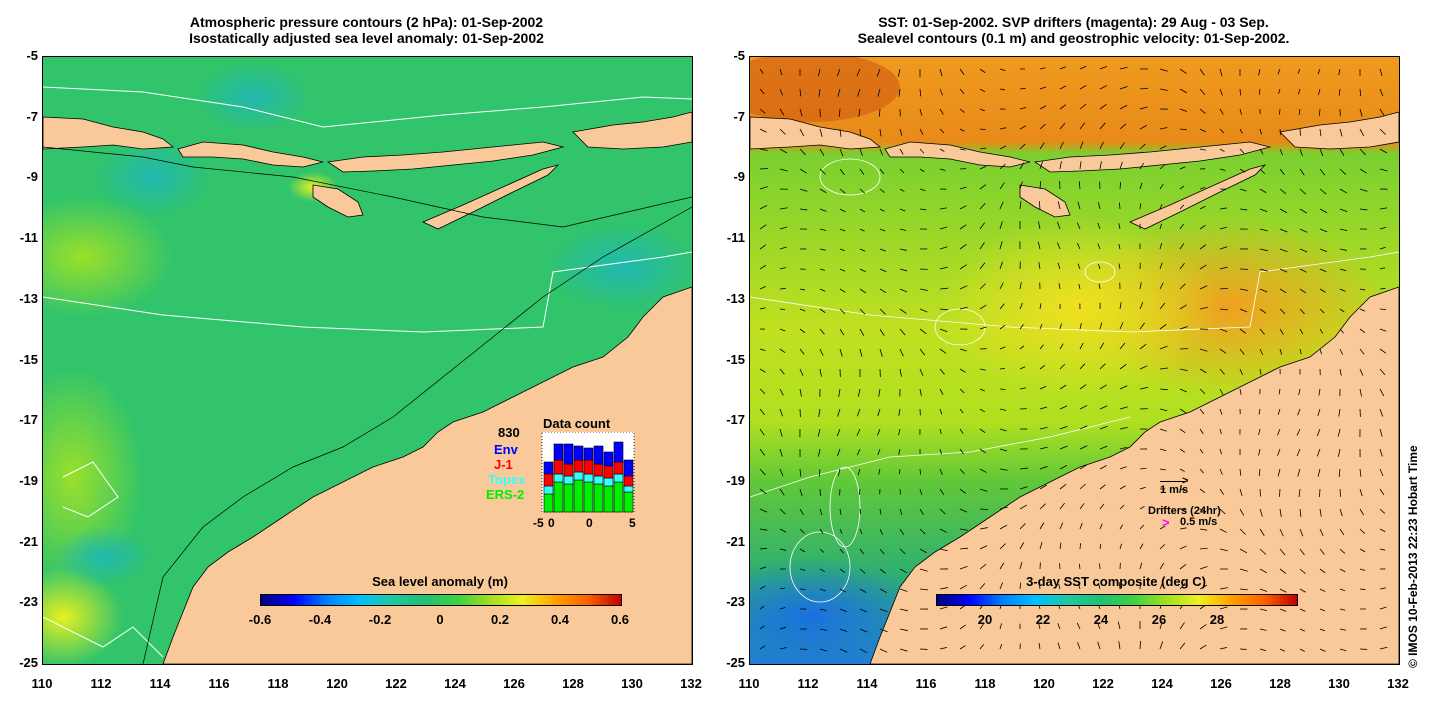 Image resolution: width=1440 pixels, height=710 pixels. Describe the element at coordinates (1166, 522) in the screenshot. I see `drifter-symbol: >` at that location.